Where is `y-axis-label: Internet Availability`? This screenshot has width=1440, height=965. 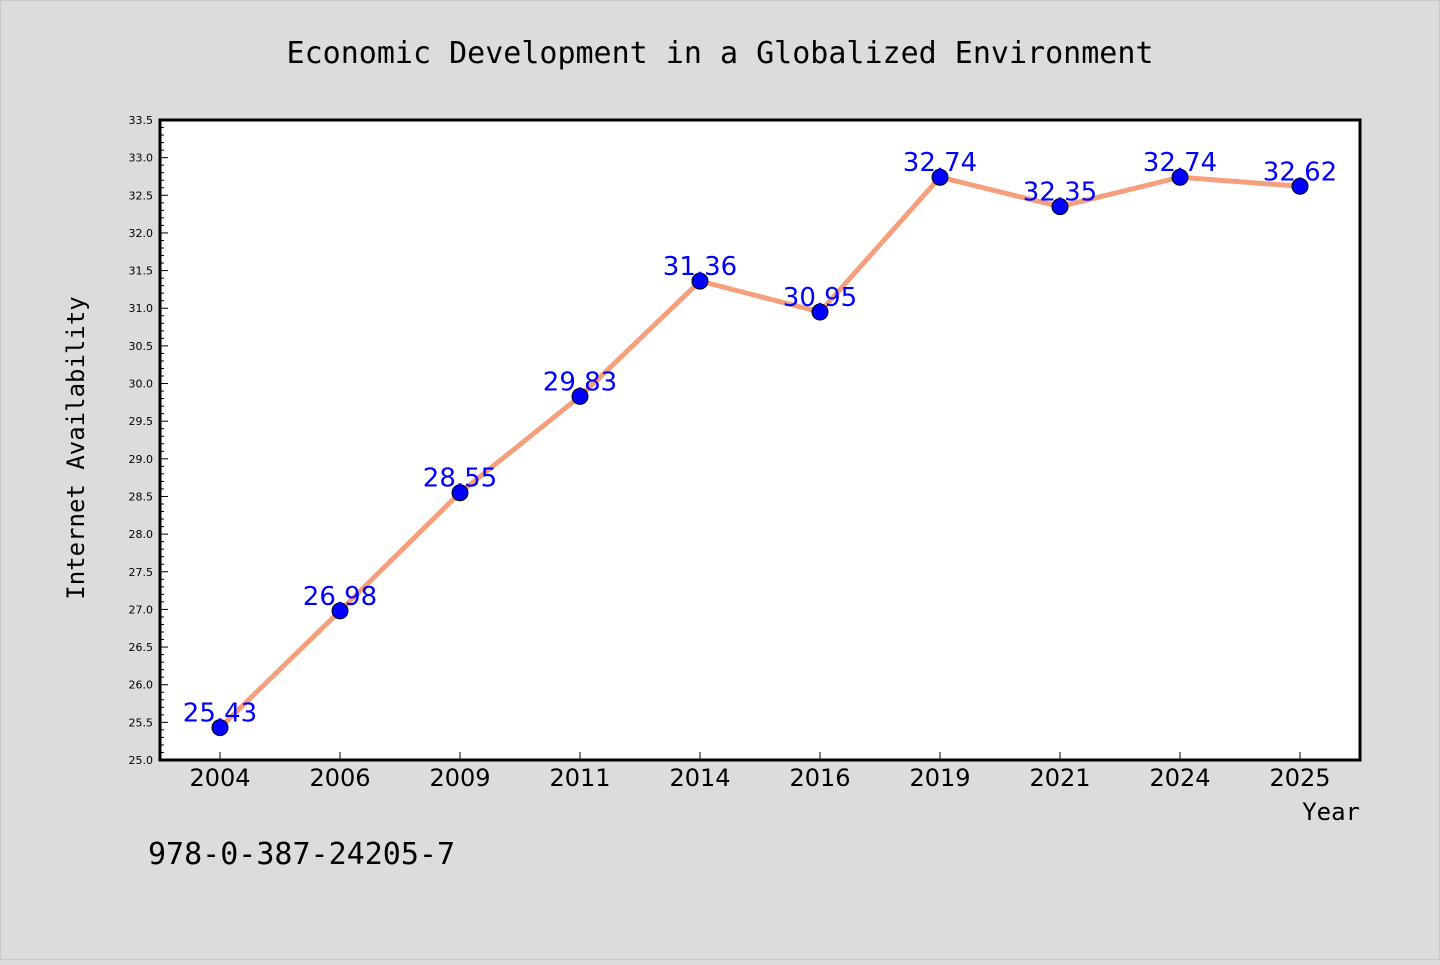
y-axis-label: Internet Availability is located at coordinates (76, 447).